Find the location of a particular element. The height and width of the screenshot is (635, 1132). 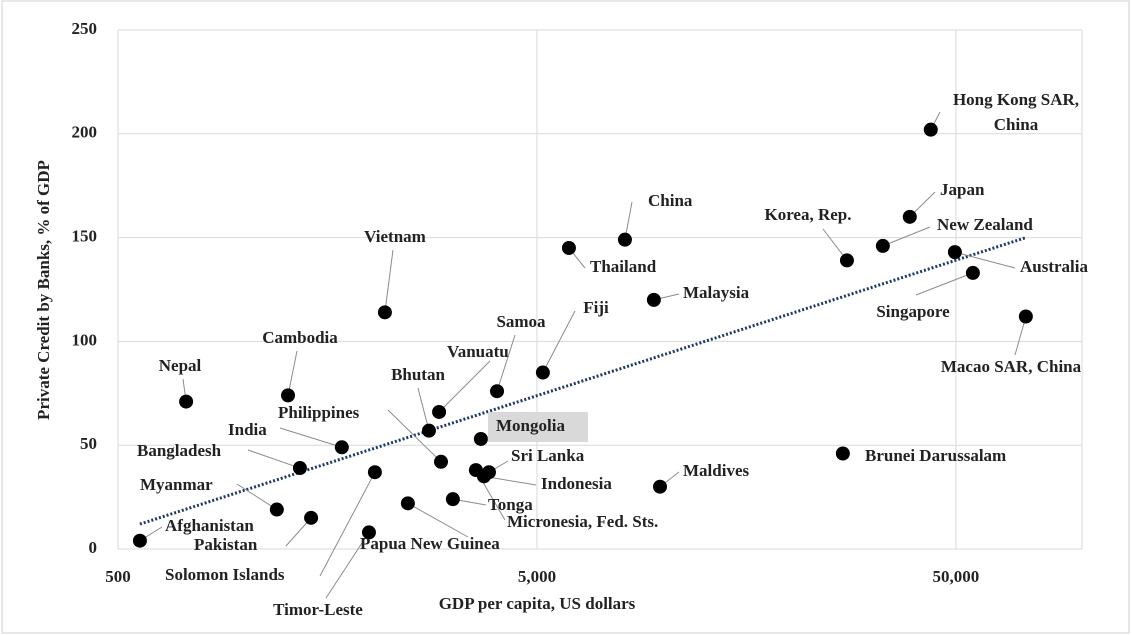

point-label: Vietnam is located at coordinates (395, 236).